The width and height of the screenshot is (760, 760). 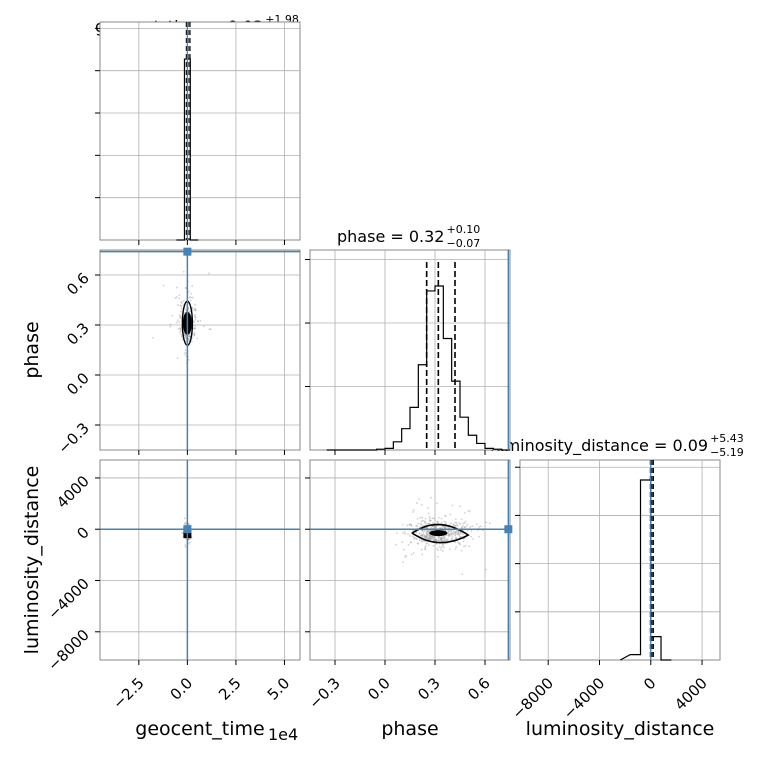 I want to click on y-tick-label-phase: 0.0, so click(x=78, y=384).